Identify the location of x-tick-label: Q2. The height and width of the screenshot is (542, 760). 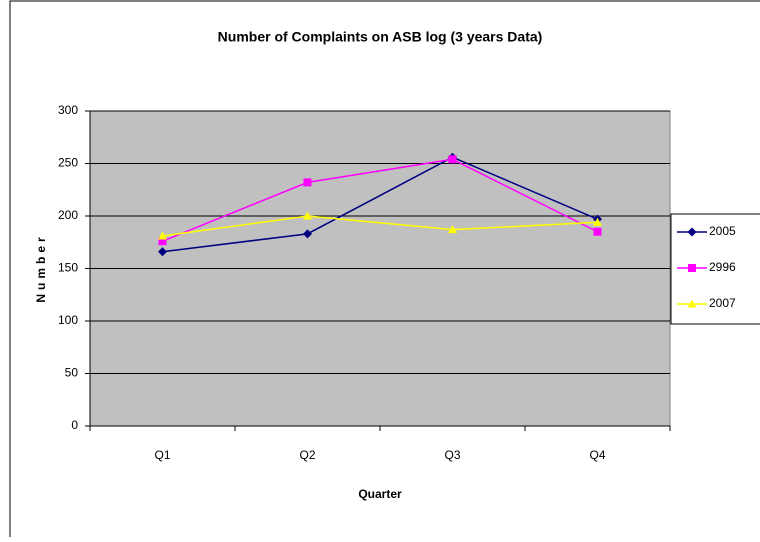
(307, 455).